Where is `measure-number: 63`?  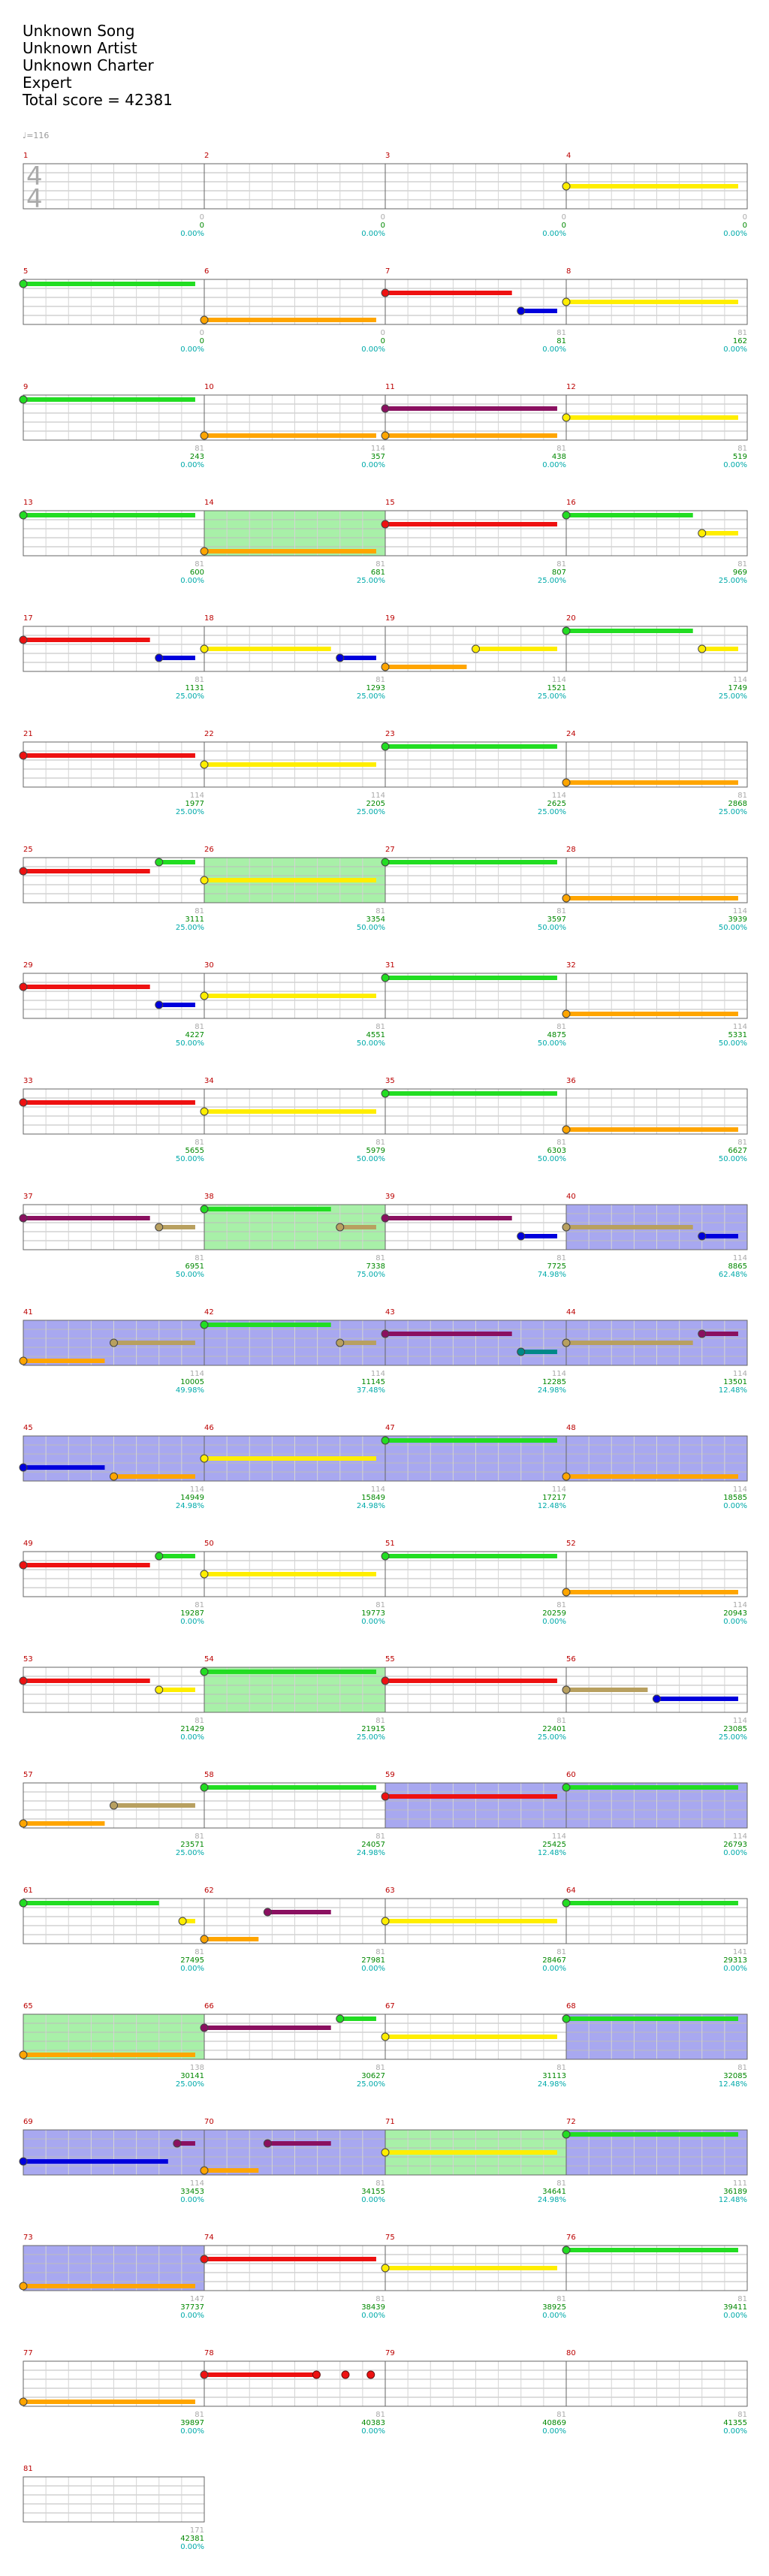
measure-number: 63 is located at coordinates (390, 1891).